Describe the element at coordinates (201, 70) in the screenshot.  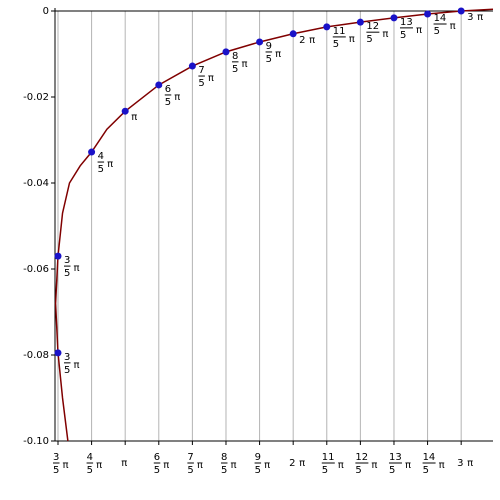
I see `point-label-num: 7` at that location.